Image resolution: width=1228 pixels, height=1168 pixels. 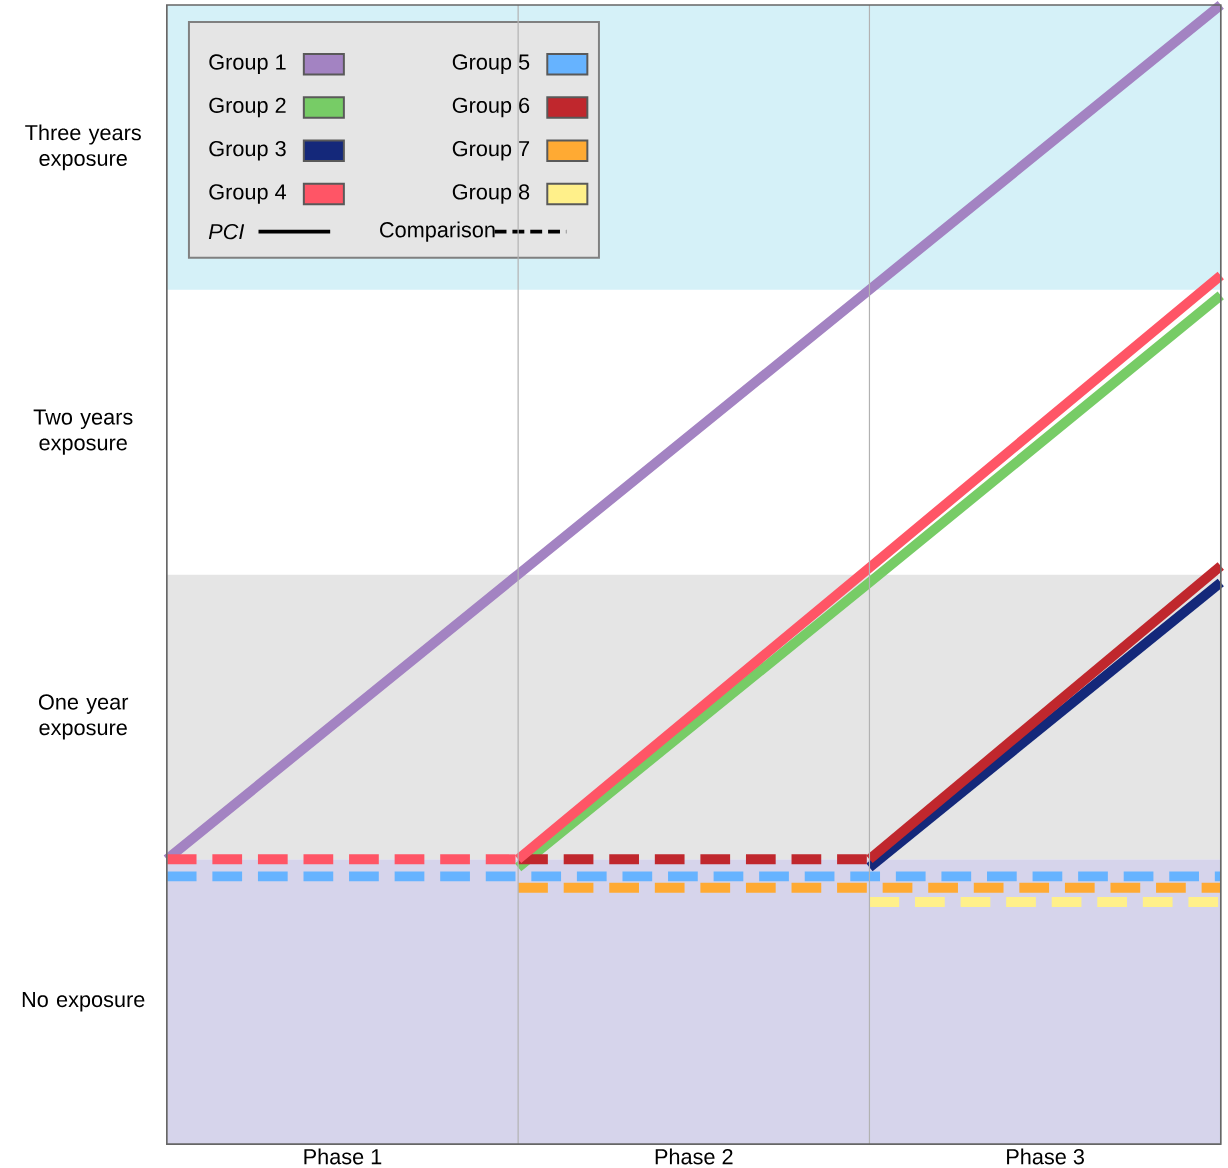 What do you see at coordinates (491, 194) in the screenshot?
I see `legend-label: Group 8` at bounding box center [491, 194].